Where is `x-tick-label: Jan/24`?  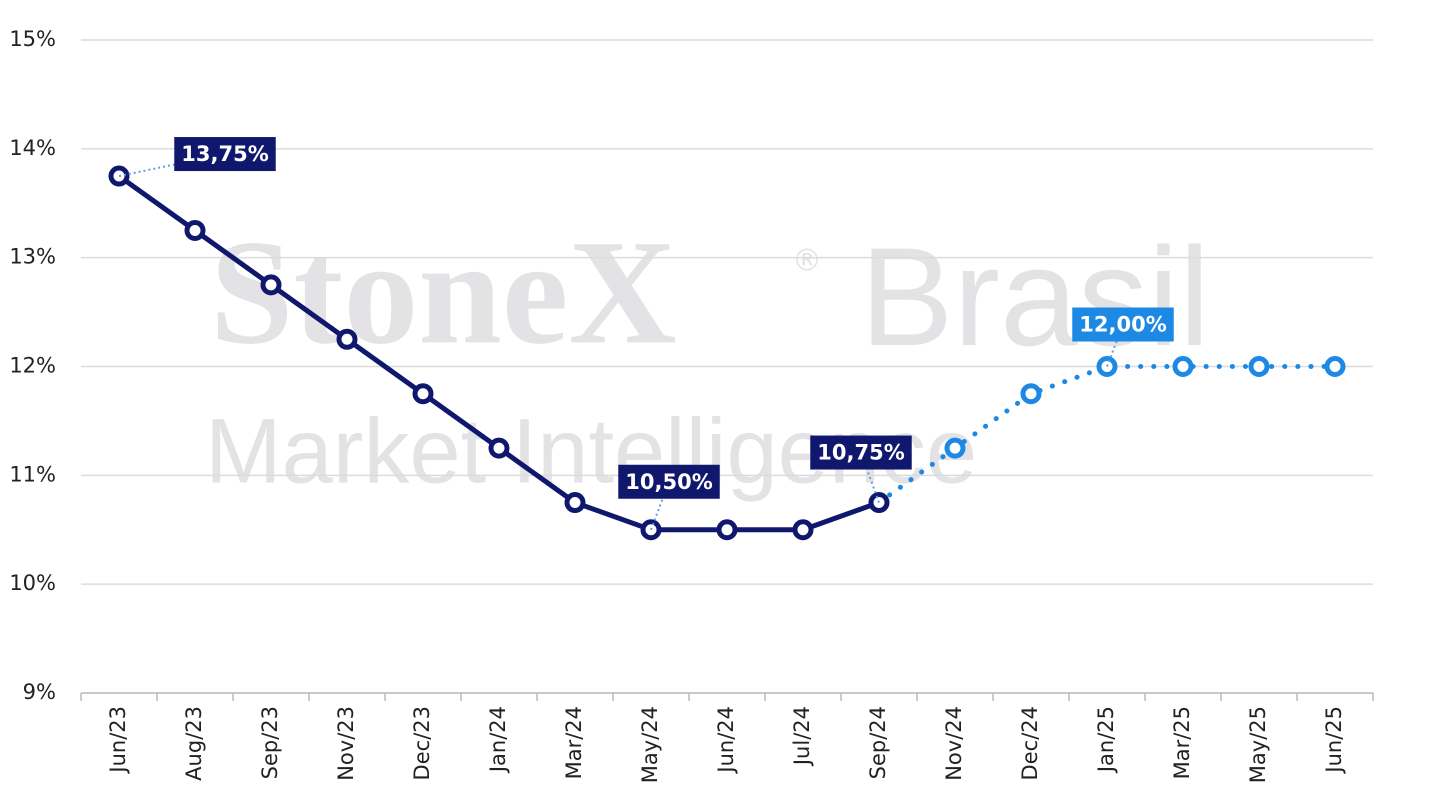
x-tick-label: Jan/24 is located at coordinates (498, 740).